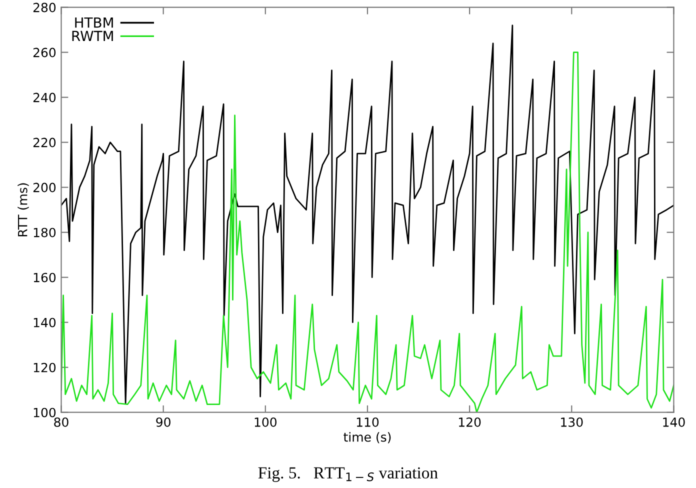 This screenshot has height=488, width=696. What do you see at coordinates (45, 323) in the screenshot?
I see `y-tick-label: 140` at bounding box center [45, 323].